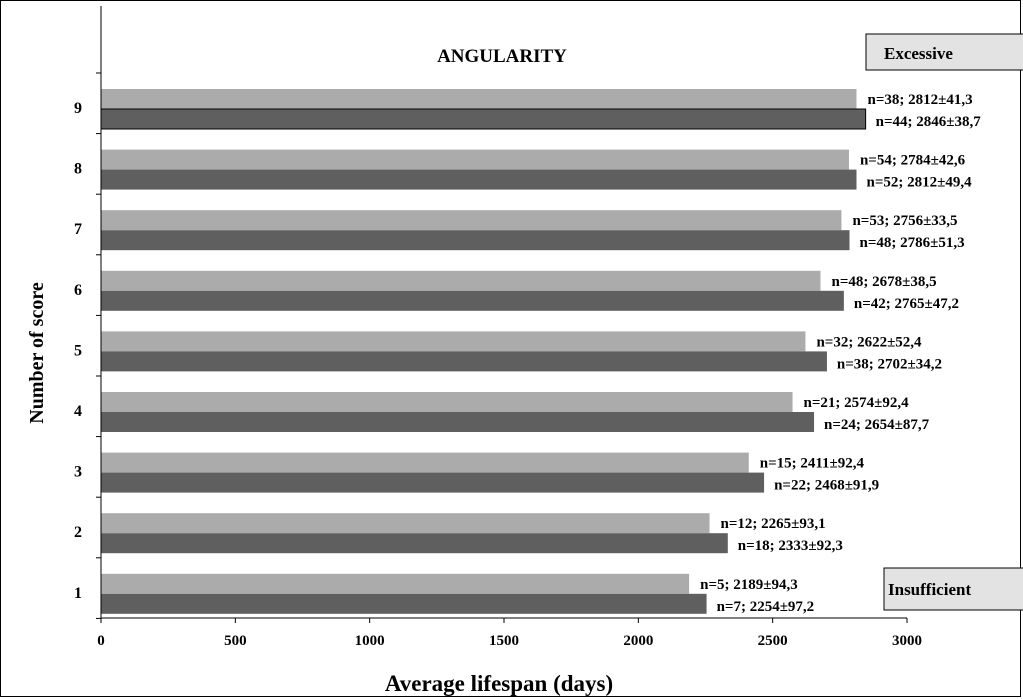 This screenshot has width=1023, height=699. What do you see at coordinates (904, 221) in the screenshot?
I see `data-label-light: n=53; 2756±33,5` at bounding box center [904, 221].